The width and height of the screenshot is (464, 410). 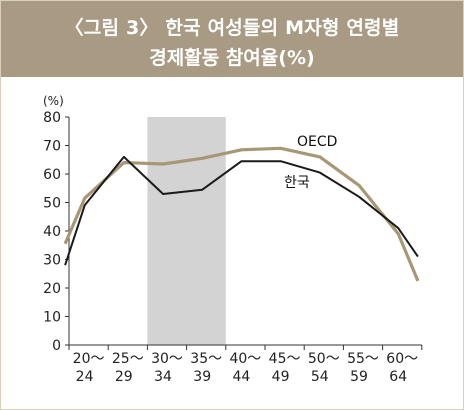 I want to click on x-category-label-top: 40～, so click(x=245, y=359).